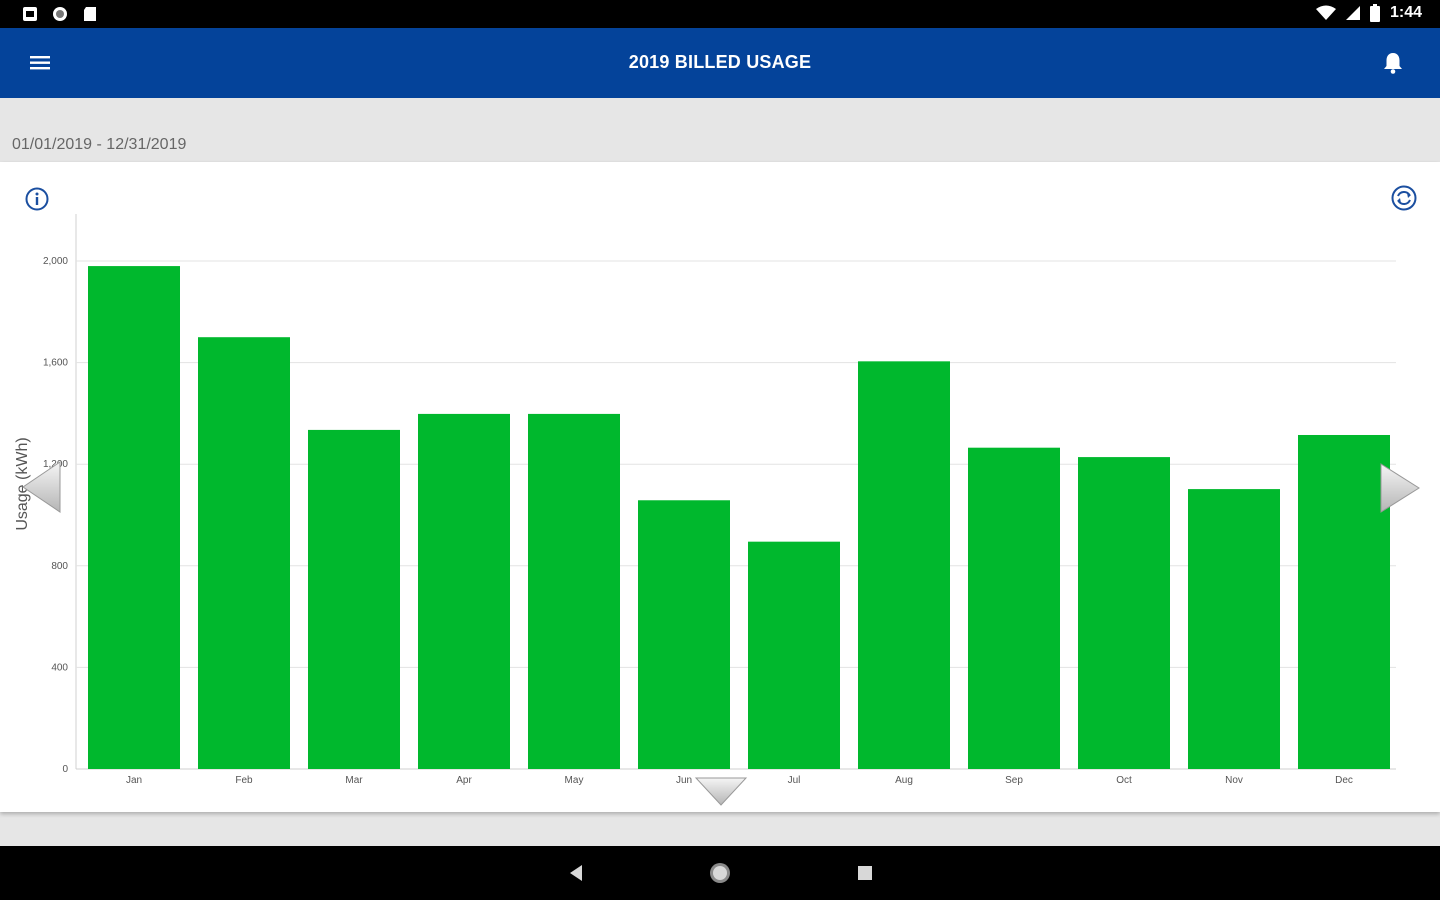 The image size is (1440, 900). I want to click on date-range-header: 01/01/2019 - 12/31/2019, so click(720, 129).